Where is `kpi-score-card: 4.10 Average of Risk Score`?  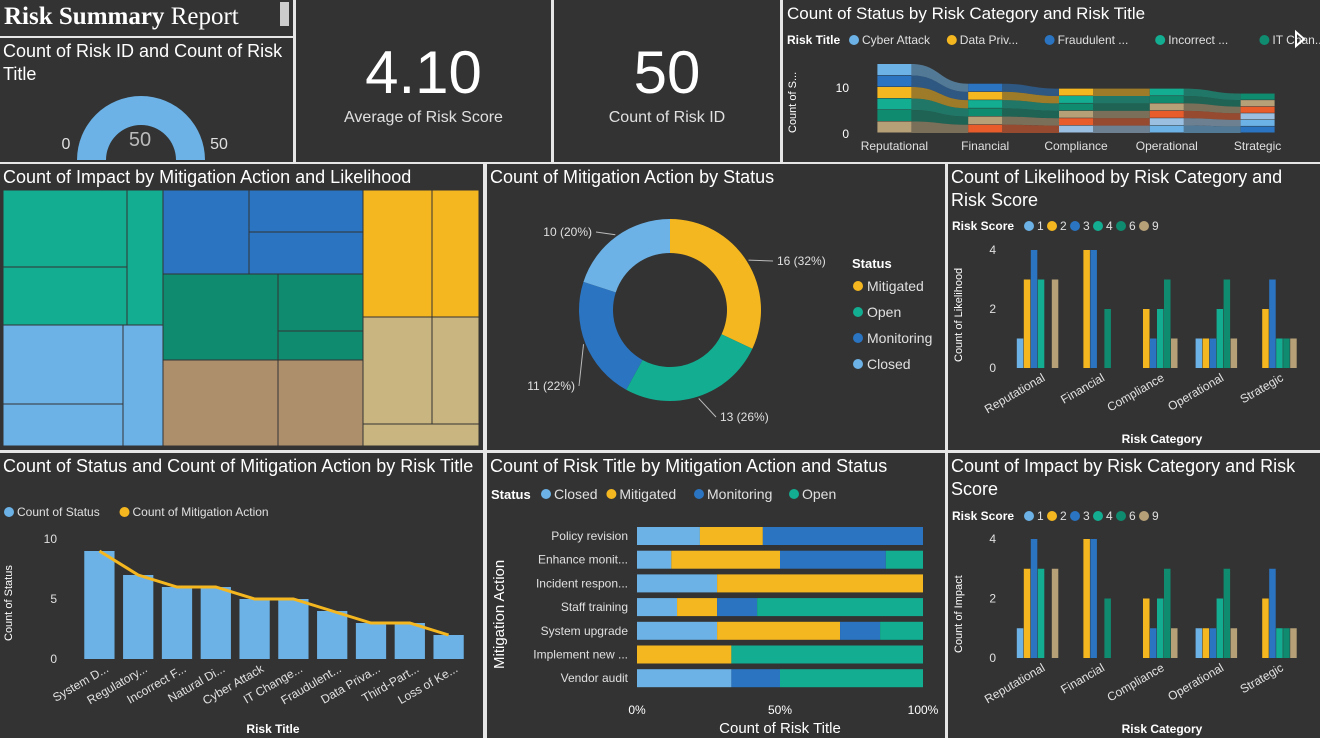
kpi-score-card: 4.10 Average of Risk Score is located at coordinates (423, 81).